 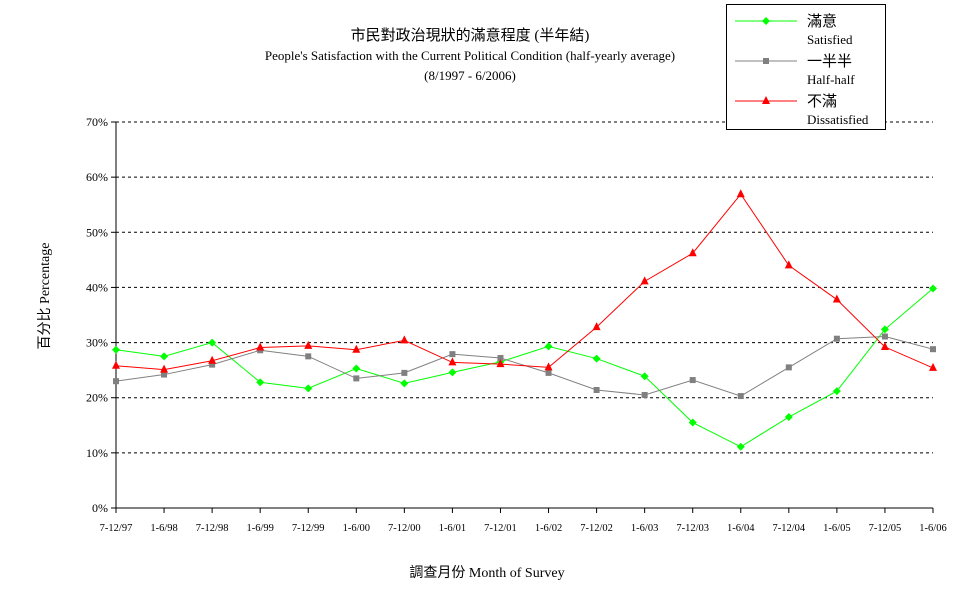 I want to click on y-tick-label: 10%, so click(x=97, y=453).